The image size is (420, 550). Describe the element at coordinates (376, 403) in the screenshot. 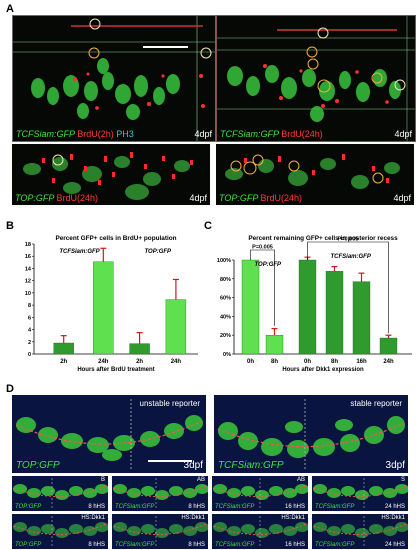

I see `reporter-stability-label: stable reporter` at that location.